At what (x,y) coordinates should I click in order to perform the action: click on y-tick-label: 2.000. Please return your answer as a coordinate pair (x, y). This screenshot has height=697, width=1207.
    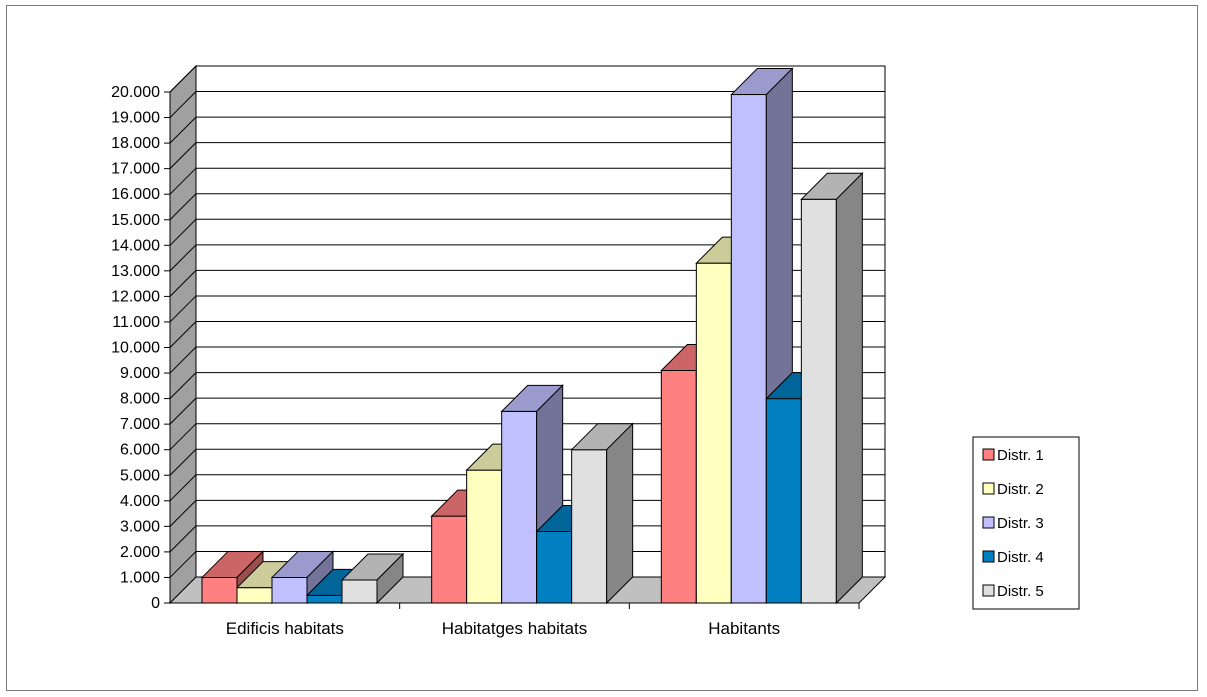
    Looking at the image, I should click on (140, 552).